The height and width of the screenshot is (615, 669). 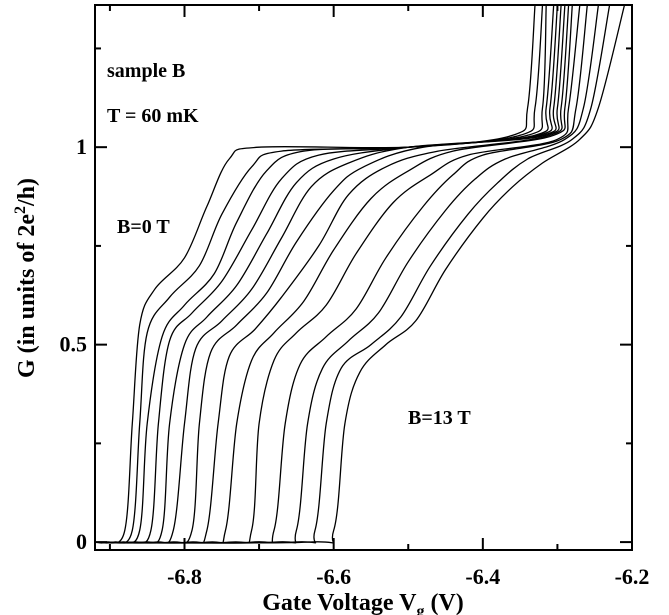 What do you see at coordinates (632, 576) in the screenshot?
I see `x-tick-label: -6.2` at bounding box center [632, 576].